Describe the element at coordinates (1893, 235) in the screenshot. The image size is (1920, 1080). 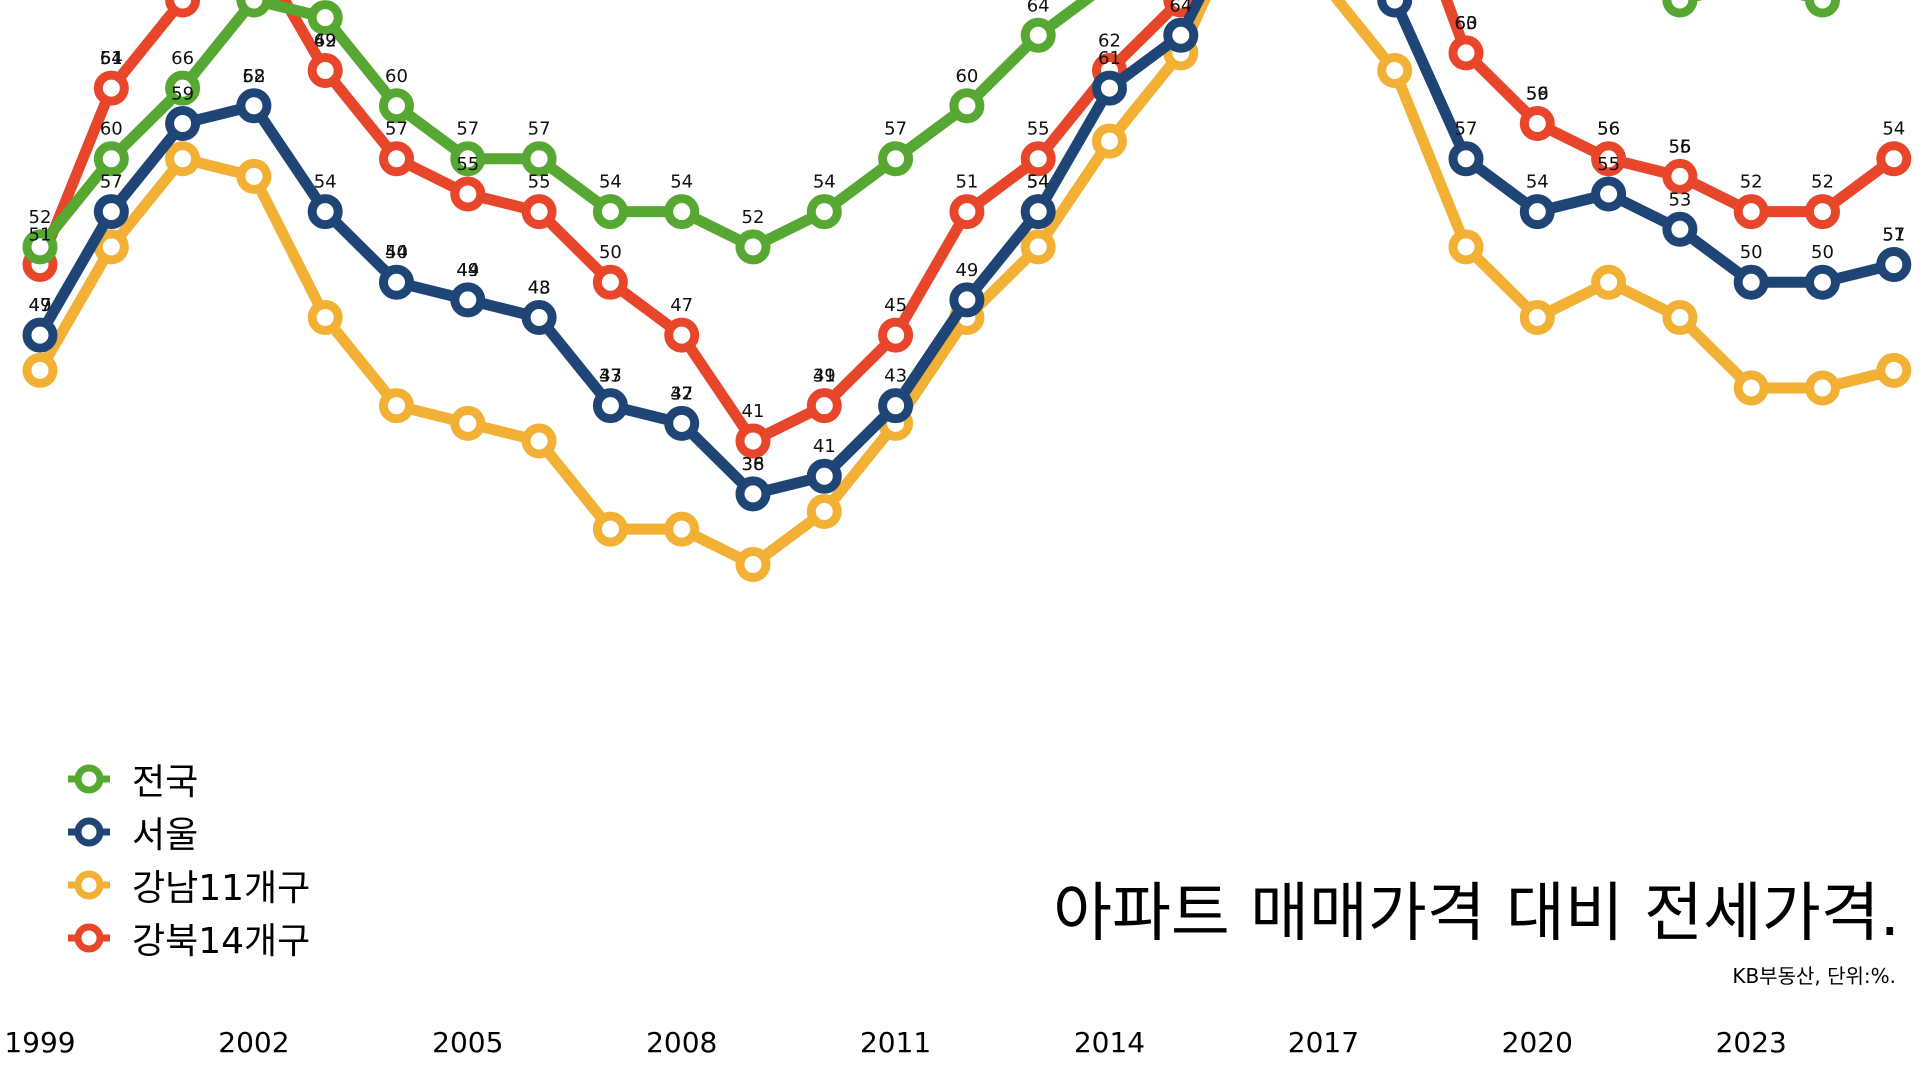
I see `data-label-seoul: 51` at that location.